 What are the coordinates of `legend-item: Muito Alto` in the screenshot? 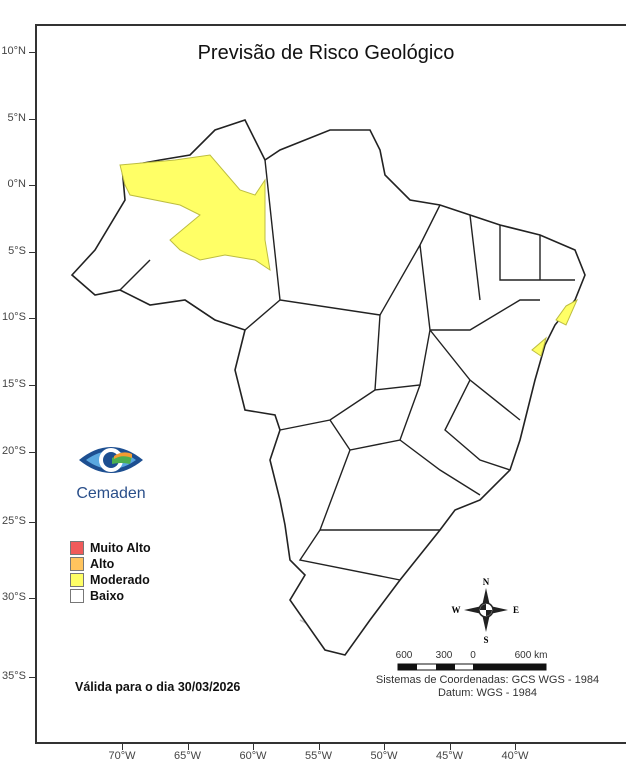 It's located at (110, 548).